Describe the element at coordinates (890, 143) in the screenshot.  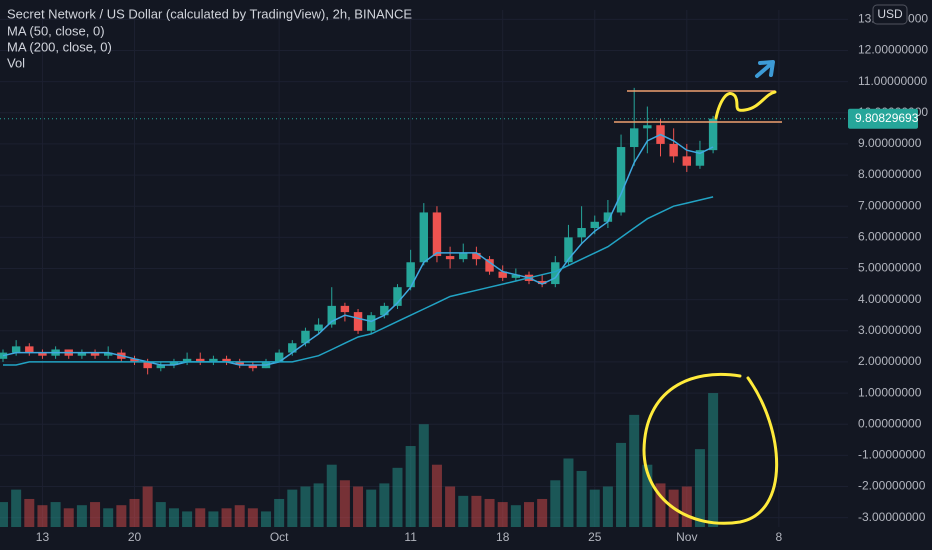
I see `y-tick-label: 9.00000000` at that location.